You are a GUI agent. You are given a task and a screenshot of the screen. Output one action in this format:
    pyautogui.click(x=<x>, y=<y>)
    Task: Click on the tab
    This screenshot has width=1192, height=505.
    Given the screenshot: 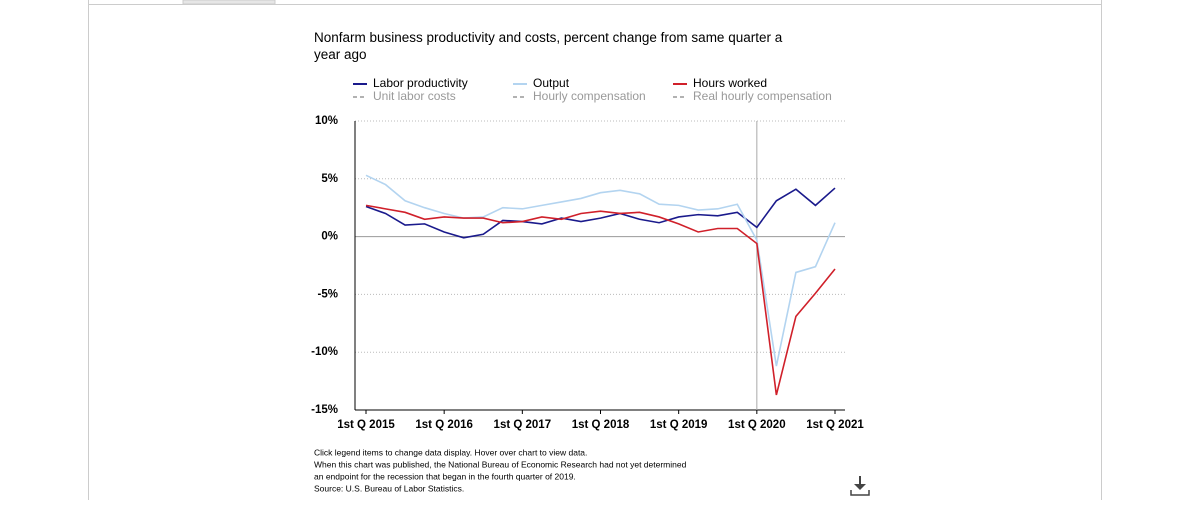 What is the action you would take?
    pyautogui.click(x=229, y=2)
    